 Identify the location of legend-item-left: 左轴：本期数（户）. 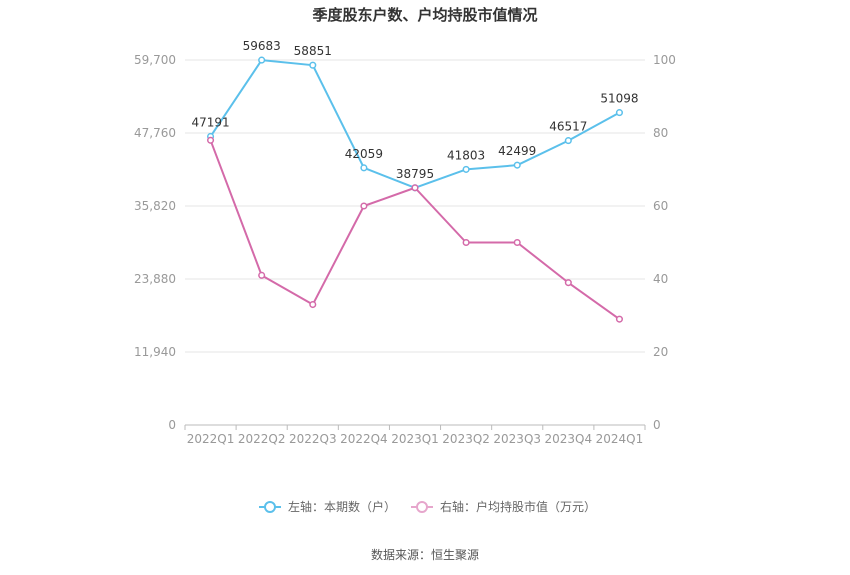
(327, 506).